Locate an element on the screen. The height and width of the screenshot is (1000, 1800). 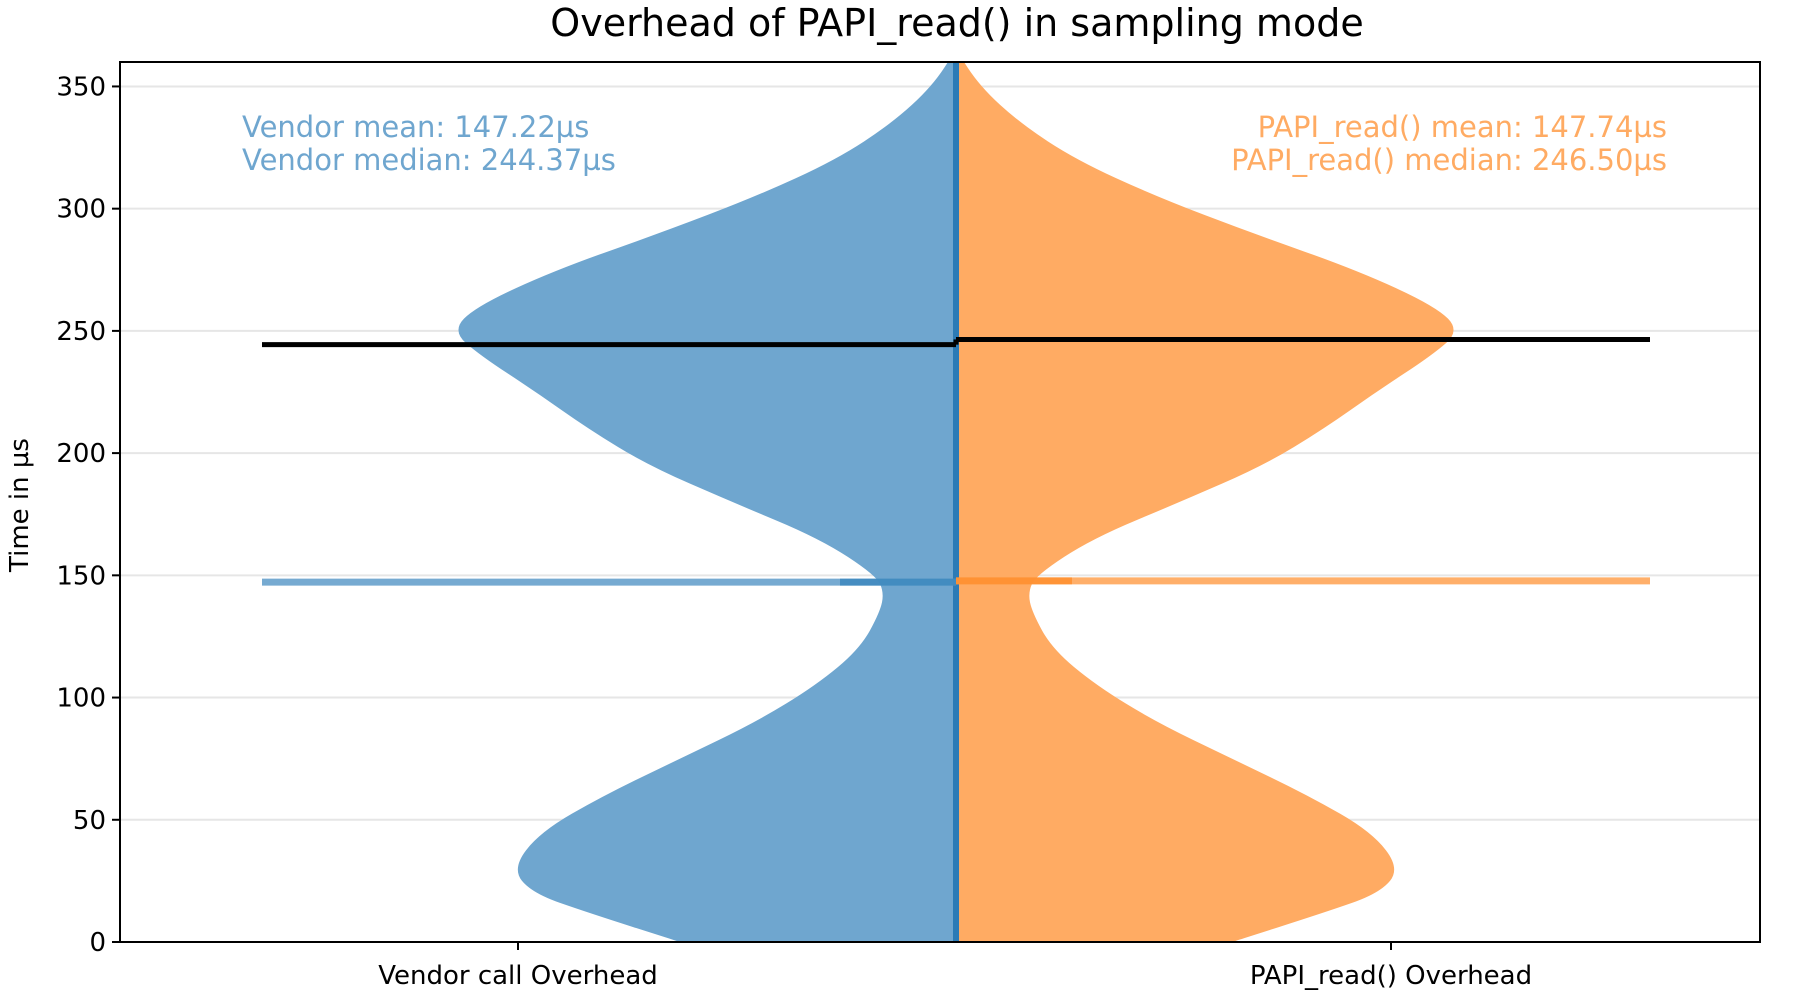
y-tick-label: 200 is located at coordinates (81, 454).